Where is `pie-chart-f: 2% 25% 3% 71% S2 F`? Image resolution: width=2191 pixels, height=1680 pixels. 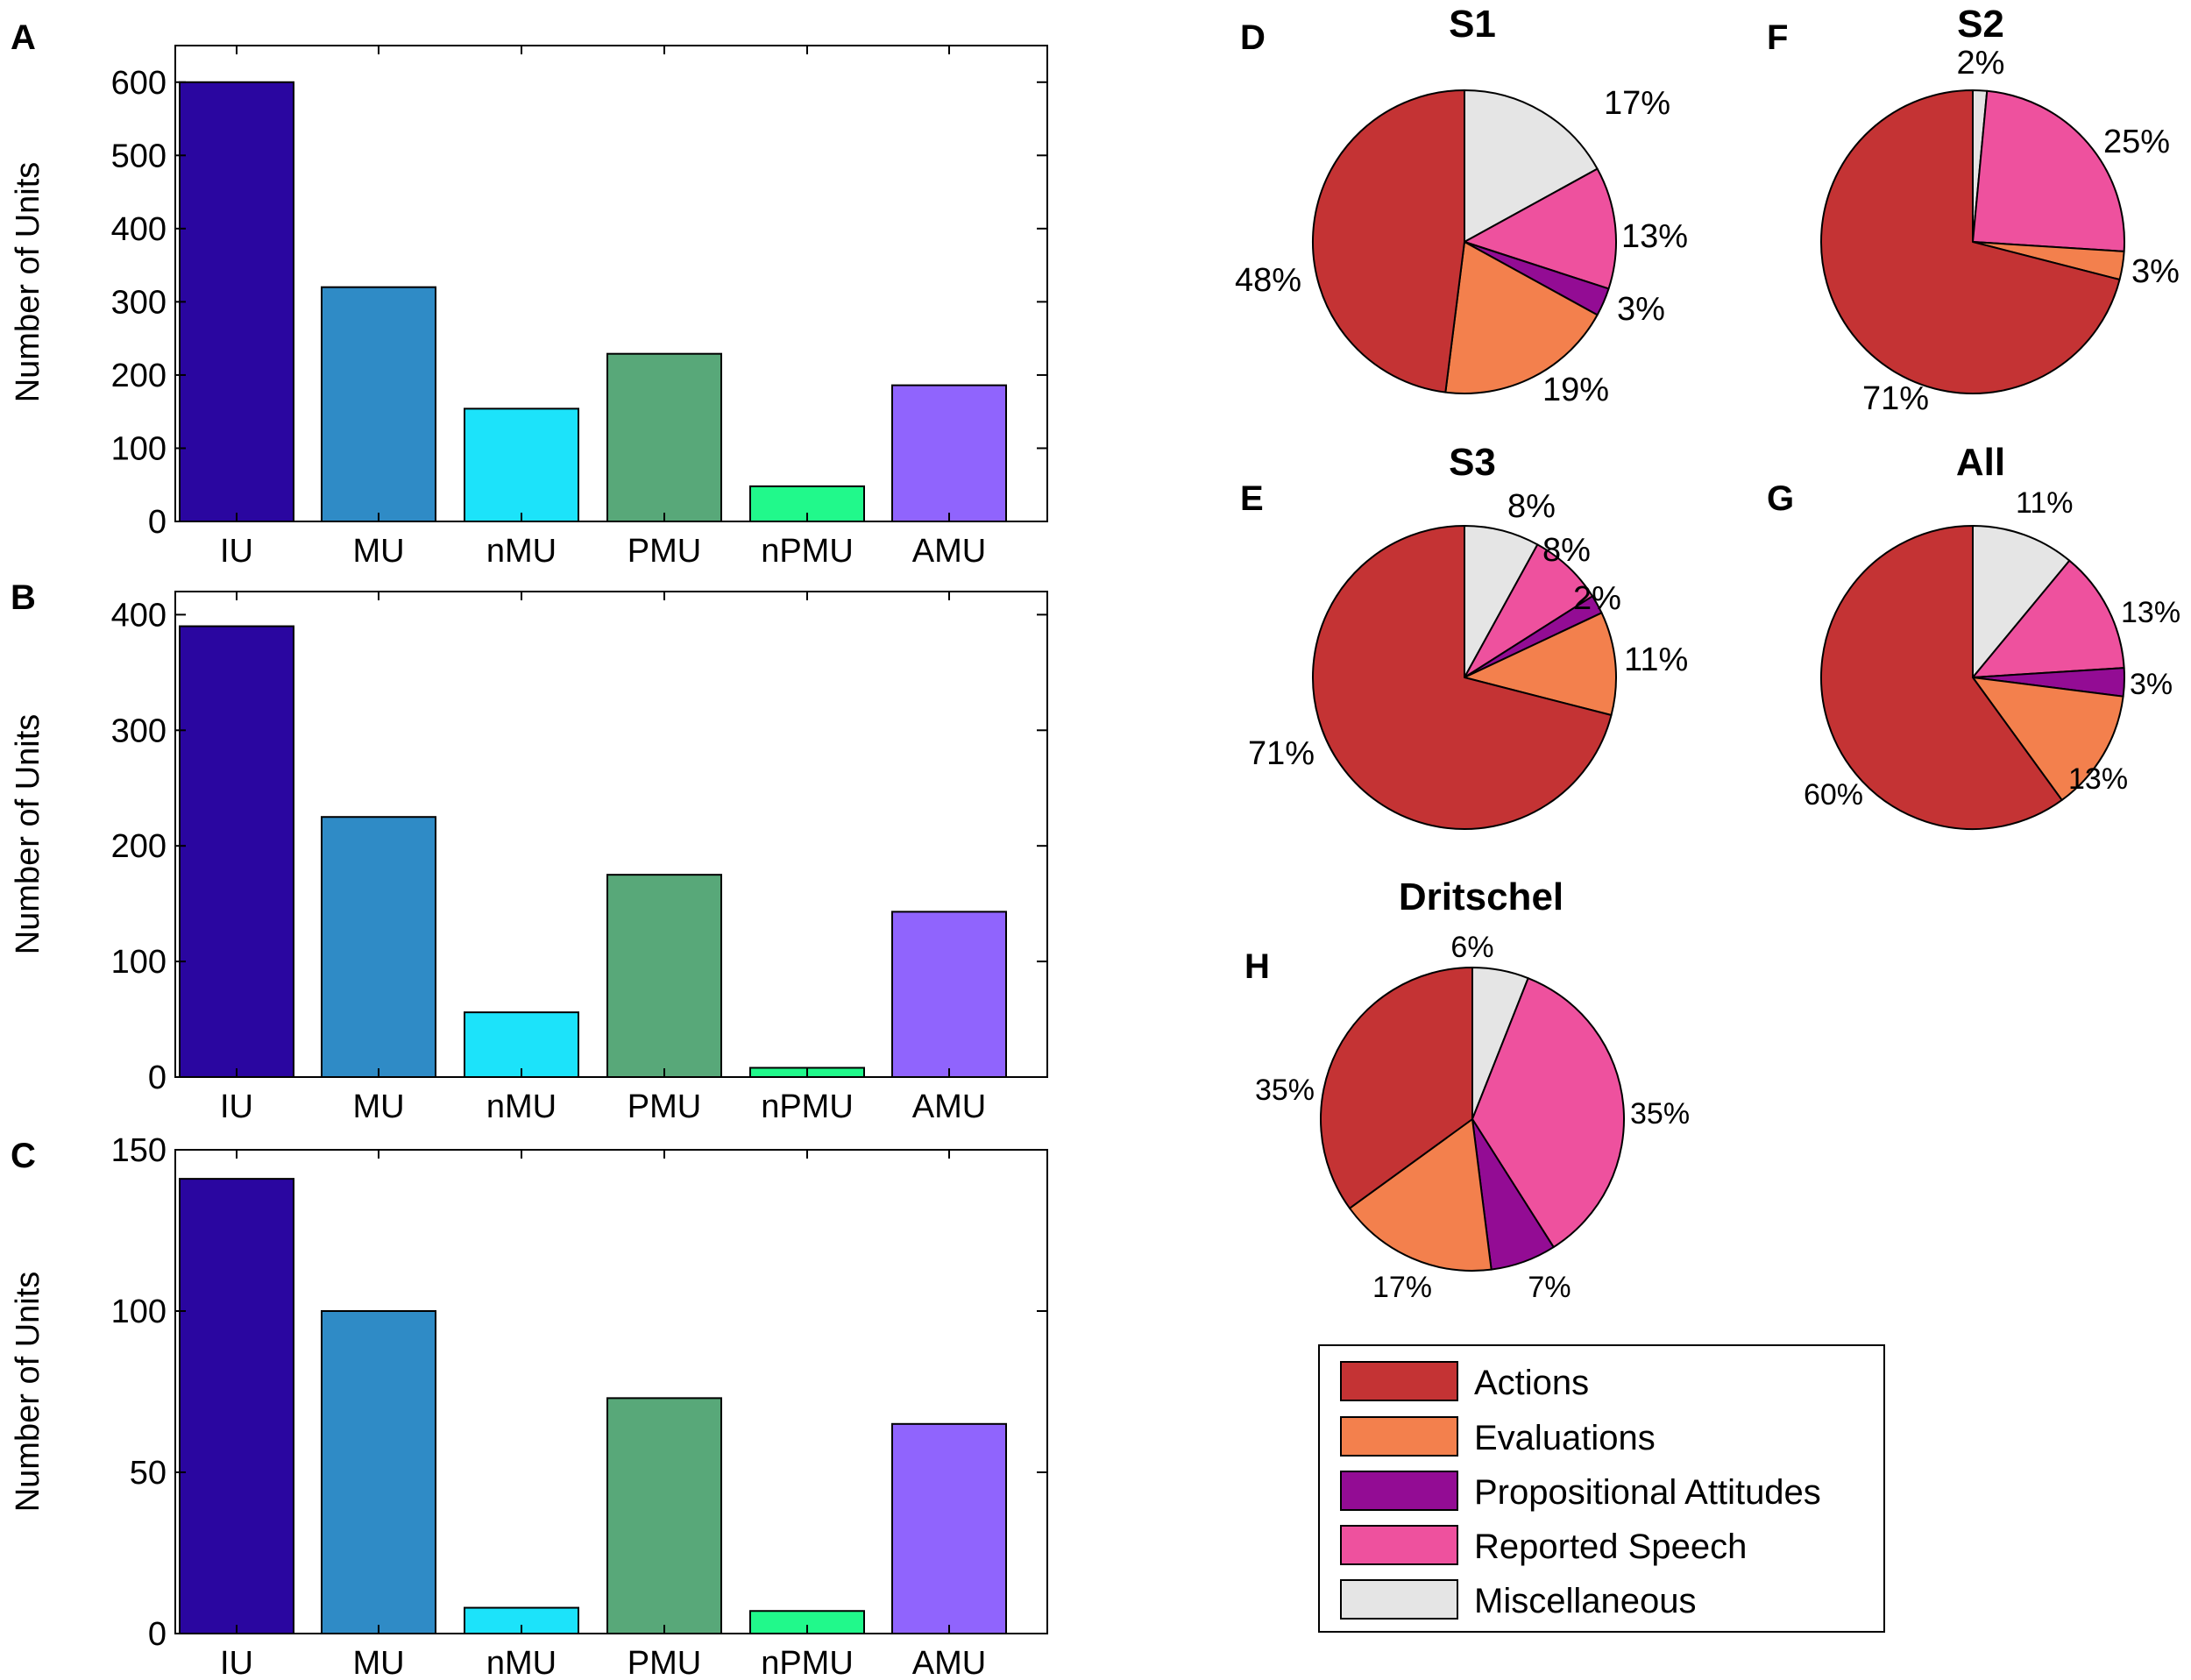
pie-chart-f: 2% 25% 3% 71% S2 F is located at coordinates (1973, 210).